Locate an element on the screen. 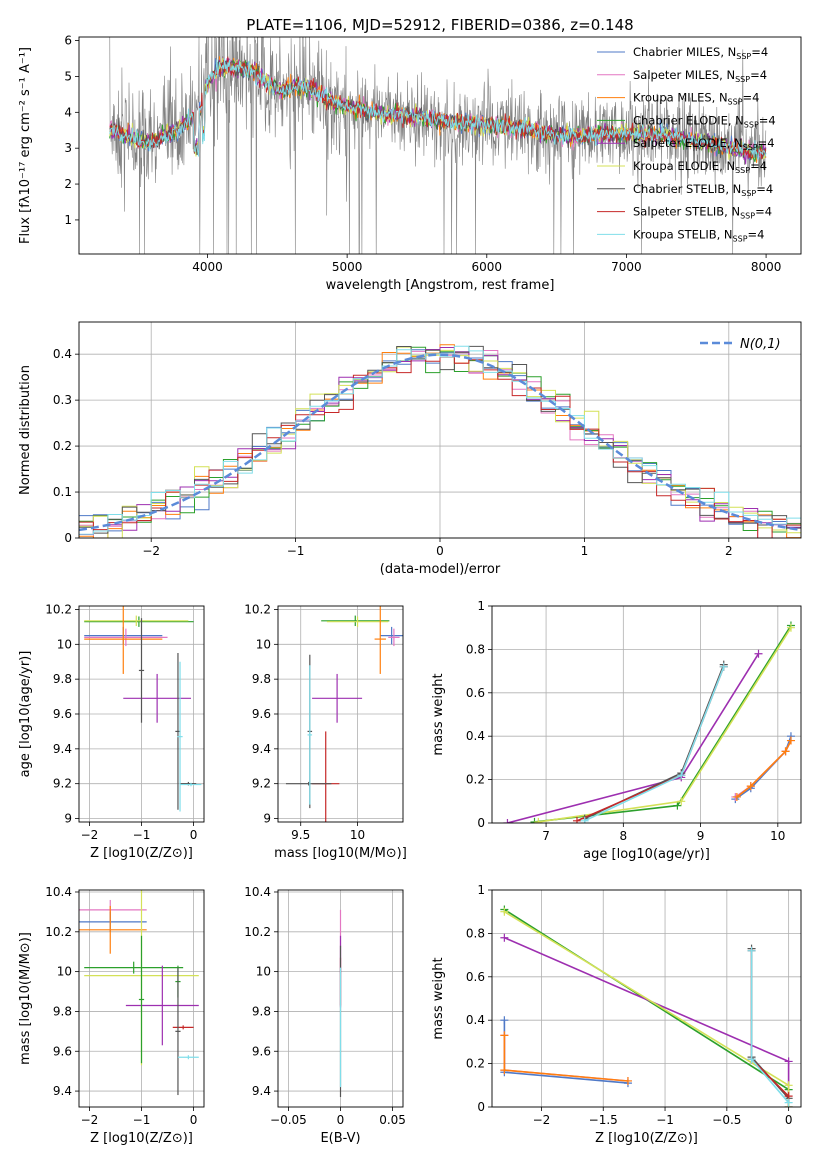 This screenshot has height=1170, width=819. y-tick-label: 6 is located at coordinates (68, 41).